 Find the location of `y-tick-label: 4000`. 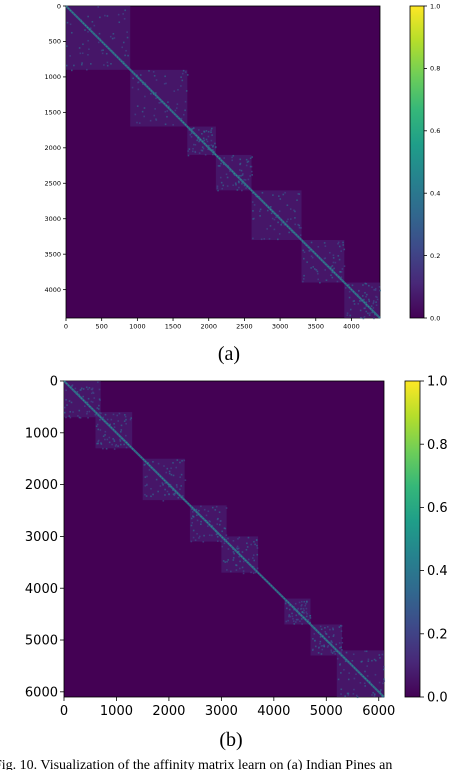

y-tick-label: 4000 is located at coordinates (52, 290).